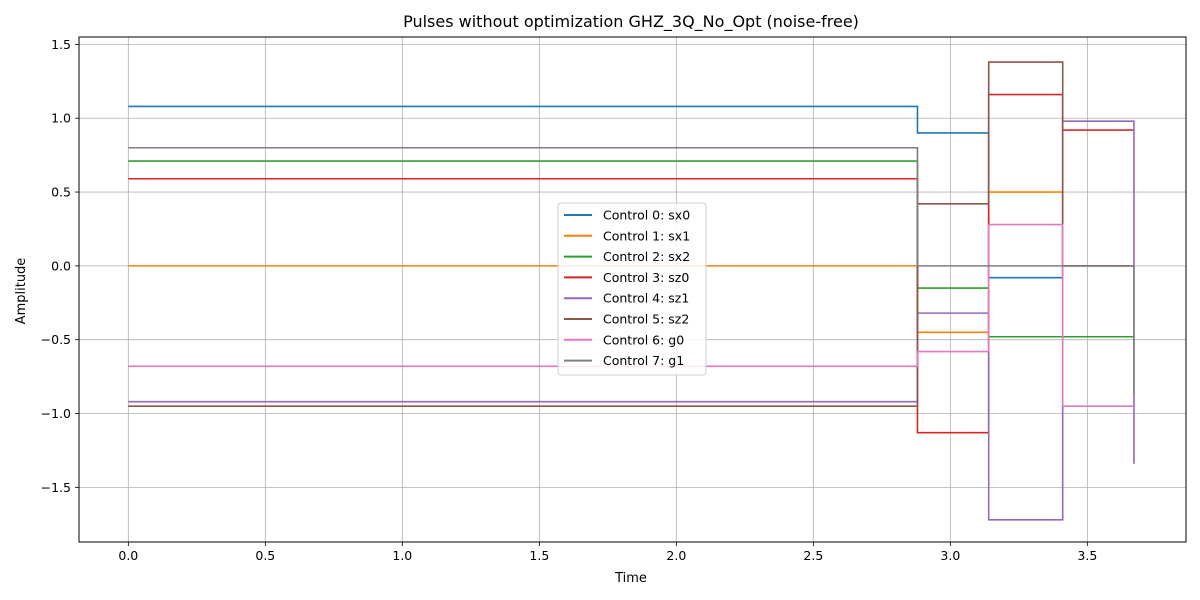 This screenshot has height=600, width=1200. What do you see at coordinates (56, 413) in the screenshot?
I see `y-tick-label: −1.0` at bounding box center [56, 413].